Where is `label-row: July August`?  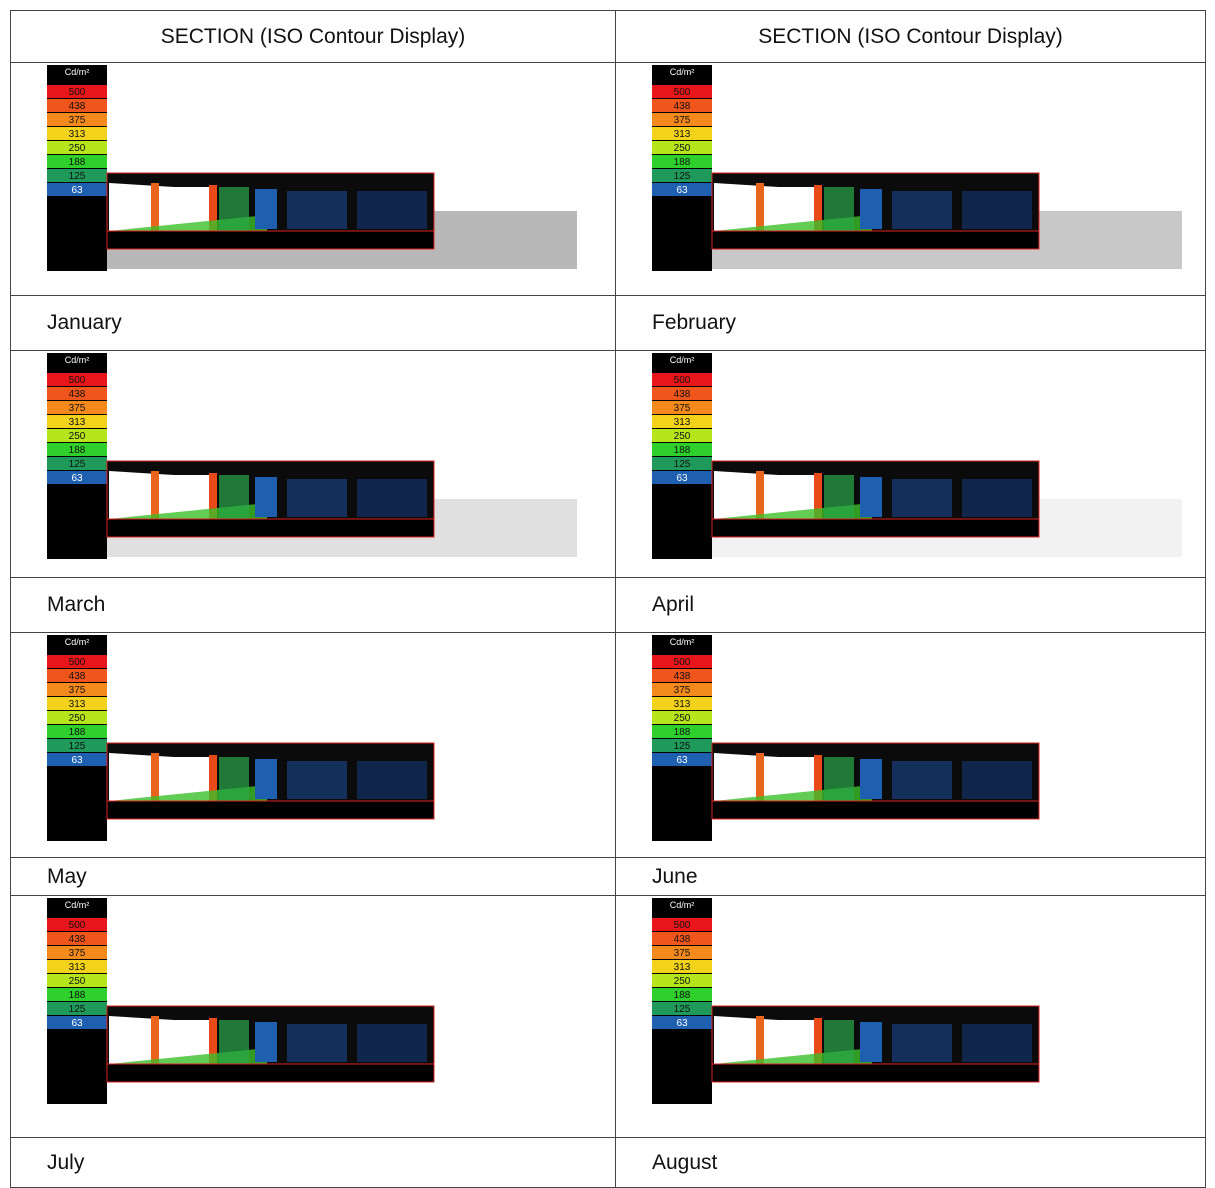 label-row: July August is located at coordinates (608, 1162).